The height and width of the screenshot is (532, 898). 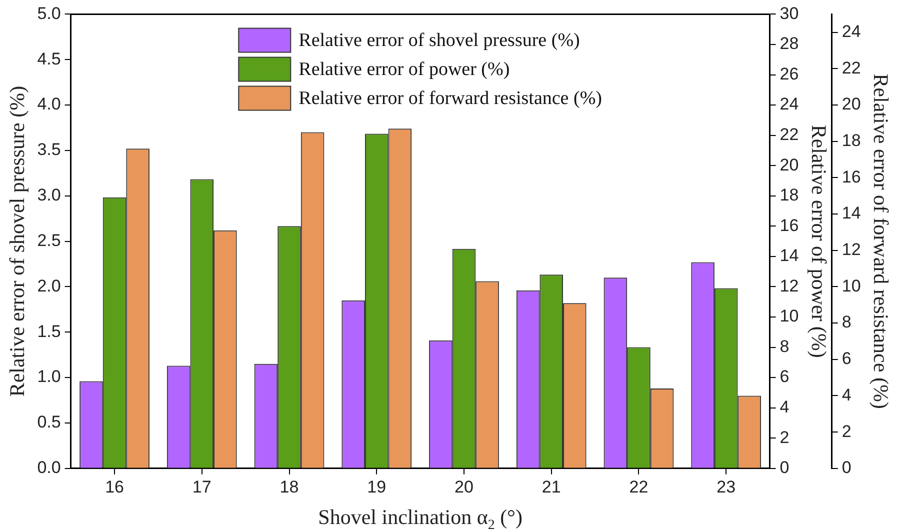 What do you see at coordinates (851, 68) in the screenshot?
I see `y3-tick-label: 22` at bounding box center [851, 68].